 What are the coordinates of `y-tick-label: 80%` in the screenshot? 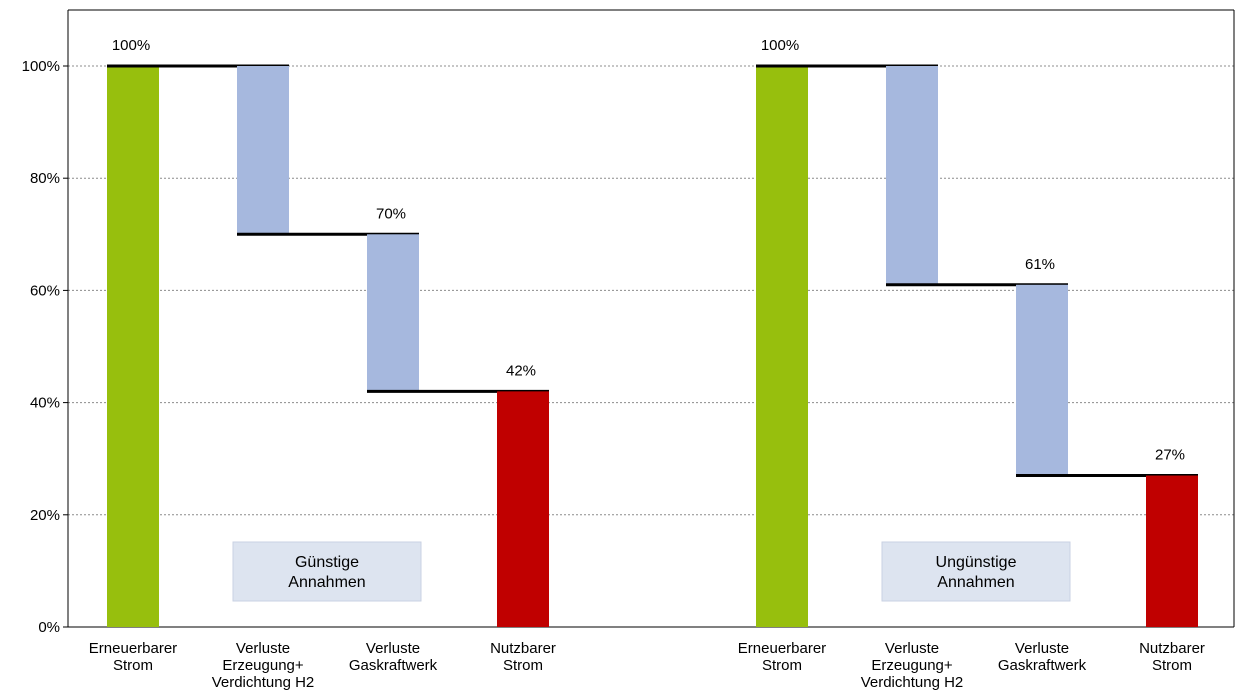 It's located at (45, 178).